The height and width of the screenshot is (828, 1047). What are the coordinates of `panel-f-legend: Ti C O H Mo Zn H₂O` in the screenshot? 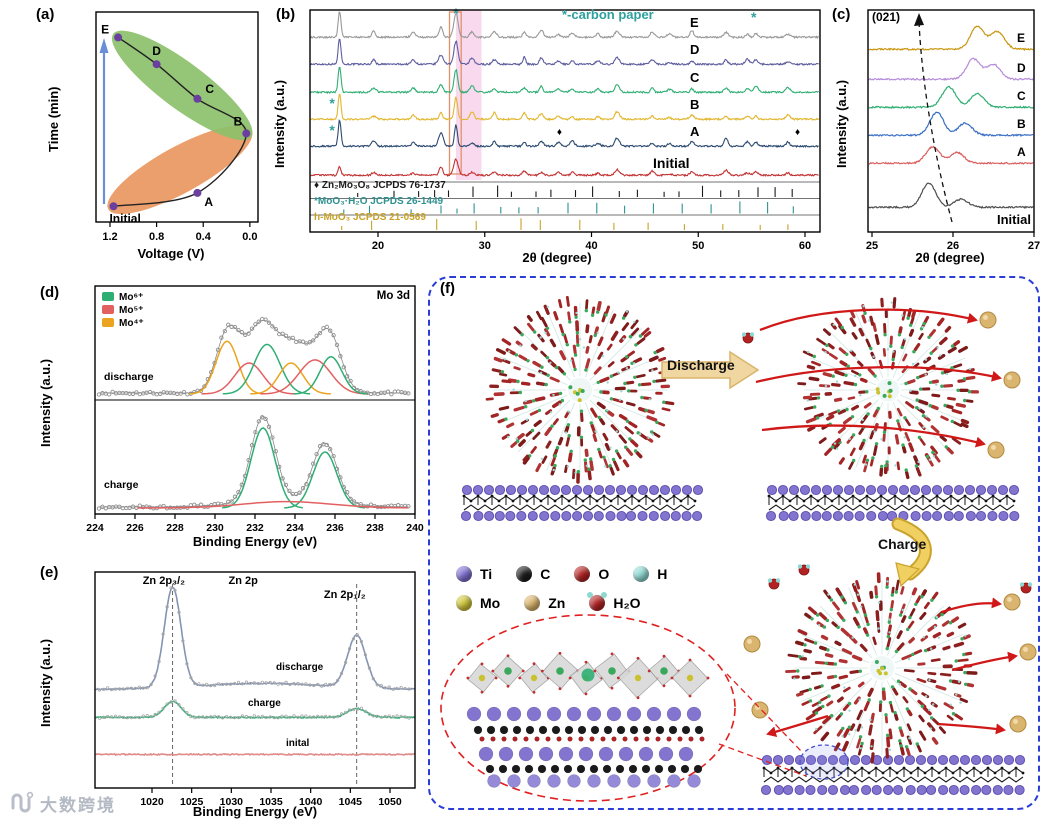 It's located at (561, 588).